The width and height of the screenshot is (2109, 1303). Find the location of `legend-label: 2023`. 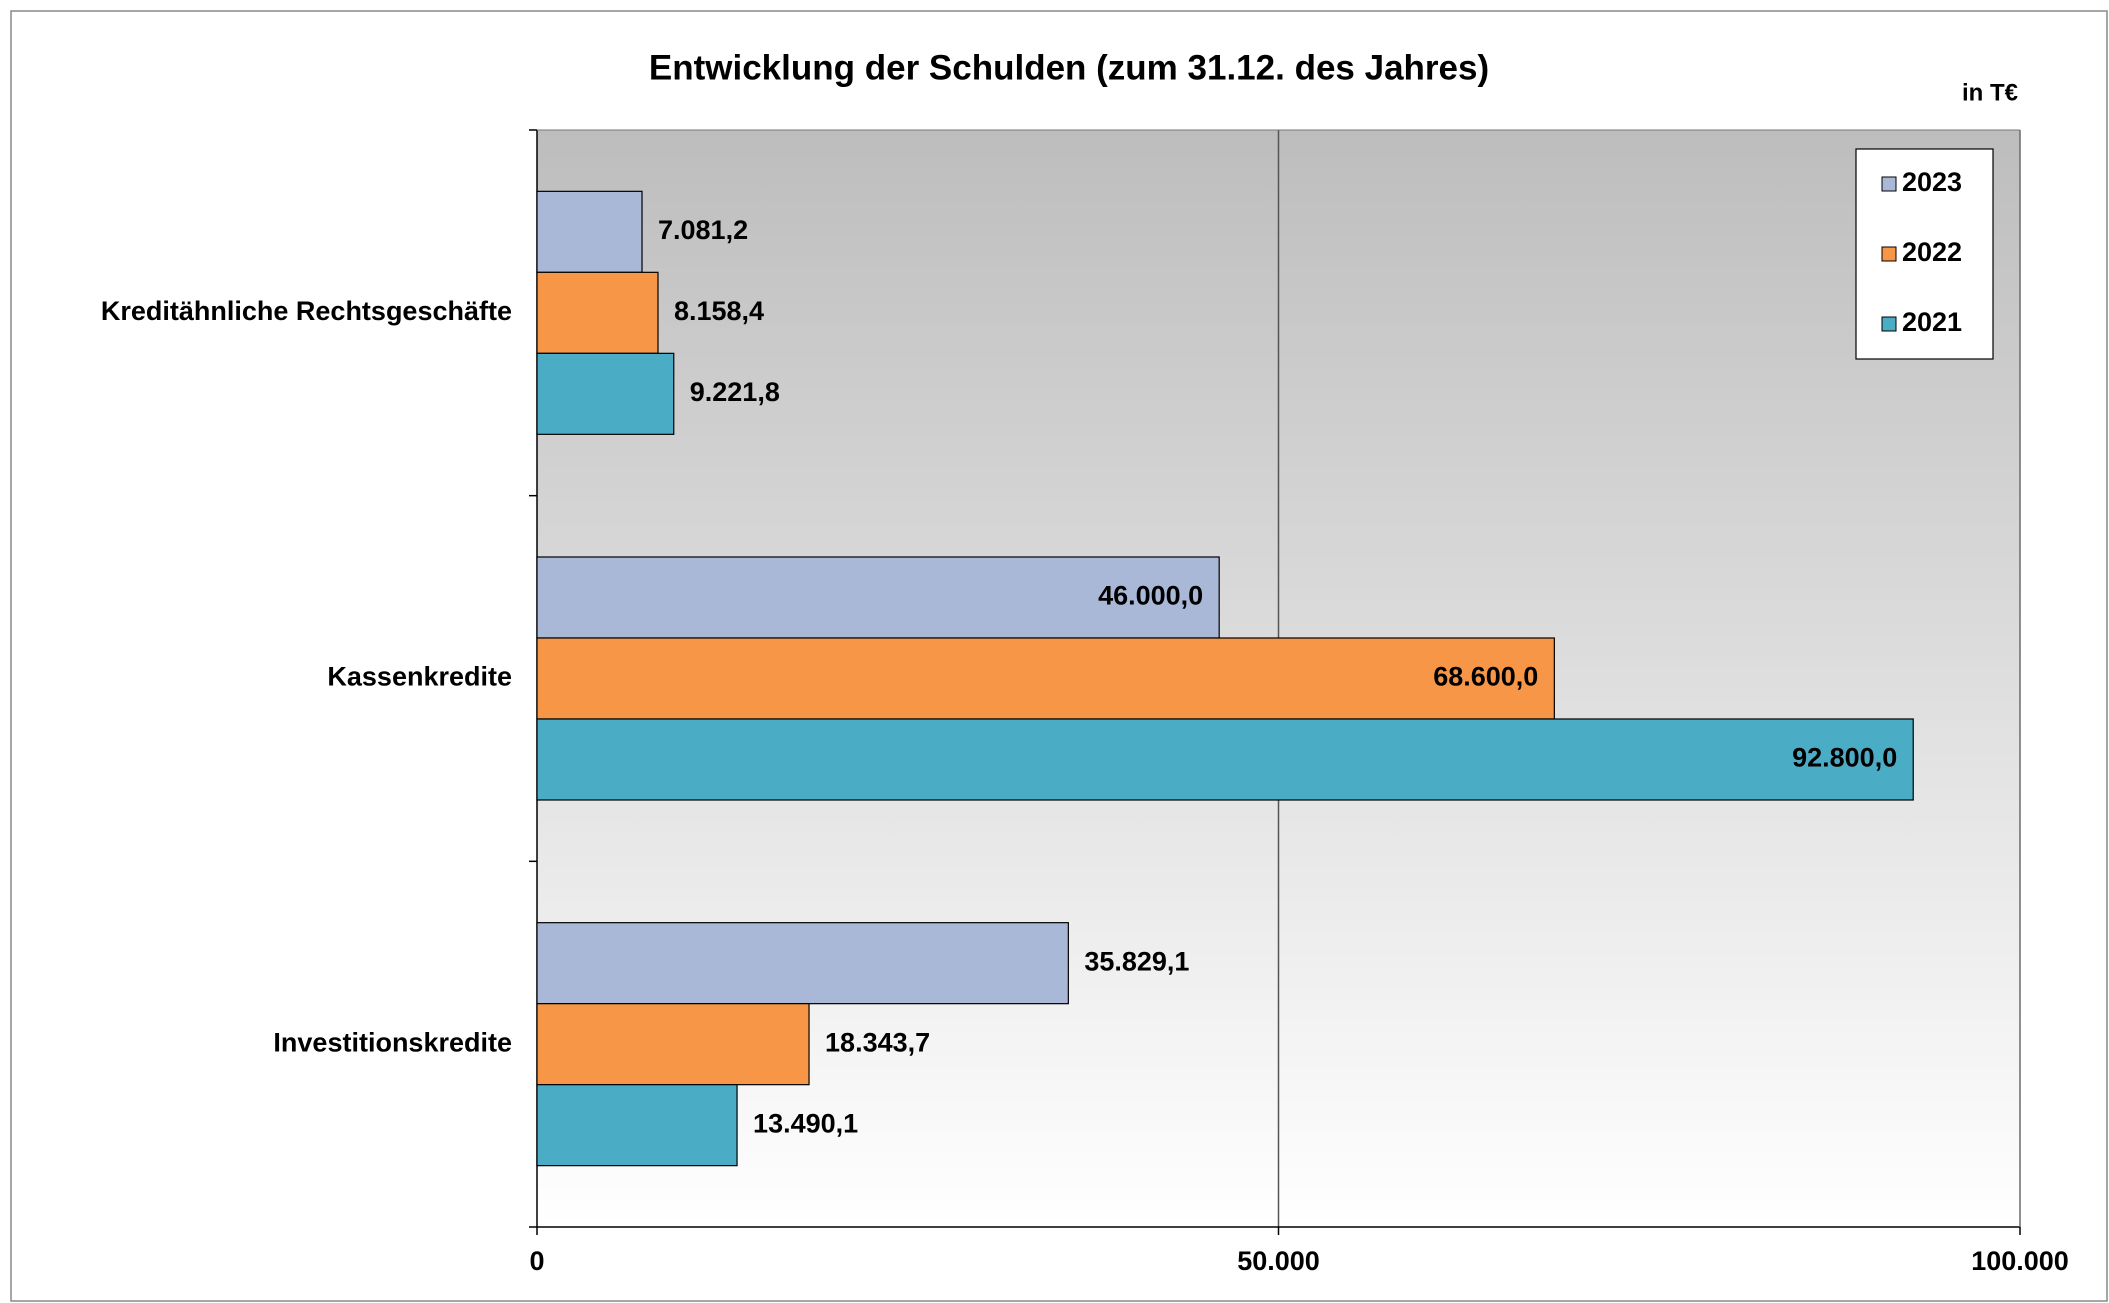

legend-label: 2023 is located at coordinates (1932, 182).